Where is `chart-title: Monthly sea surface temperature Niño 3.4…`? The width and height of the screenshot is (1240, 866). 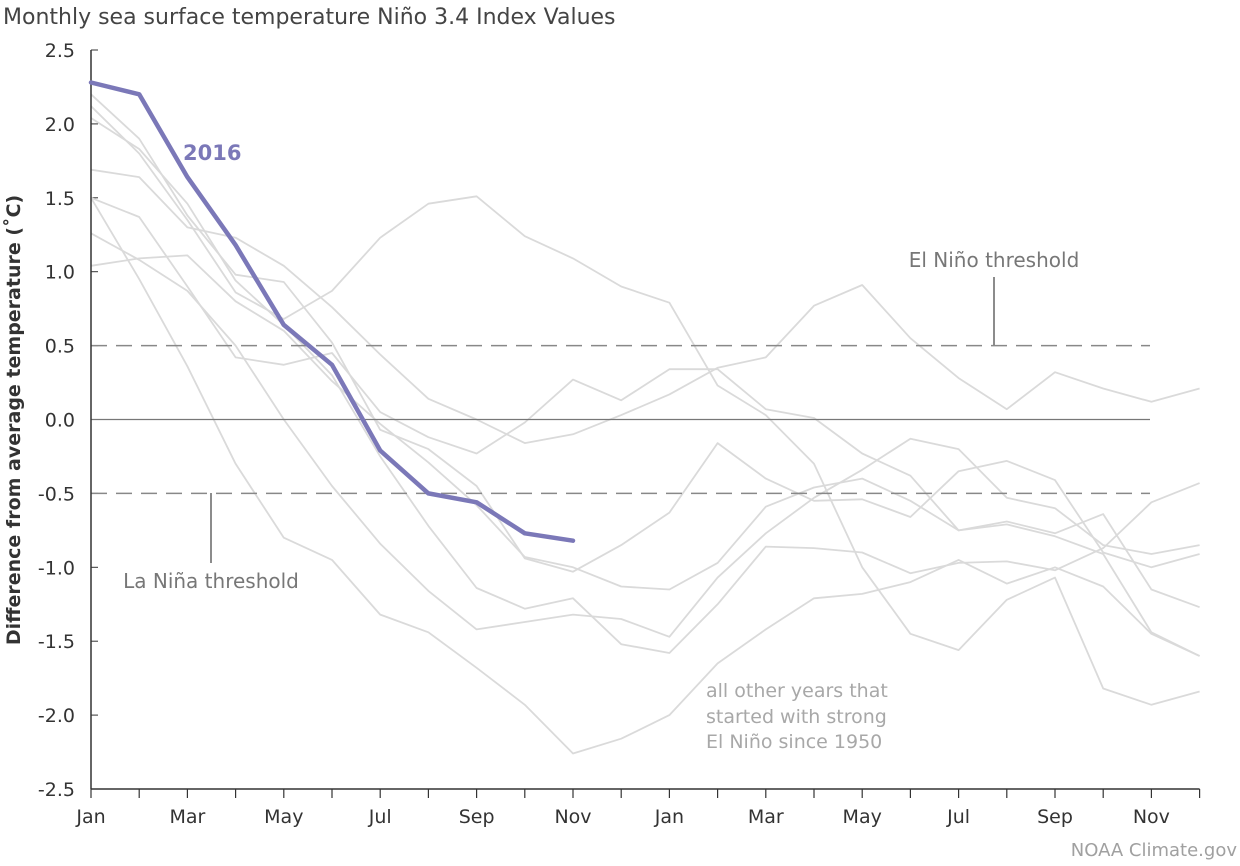
chart-title: Monthly sea surface temperature Niño 3.4… is located at coordinates (309, 17).